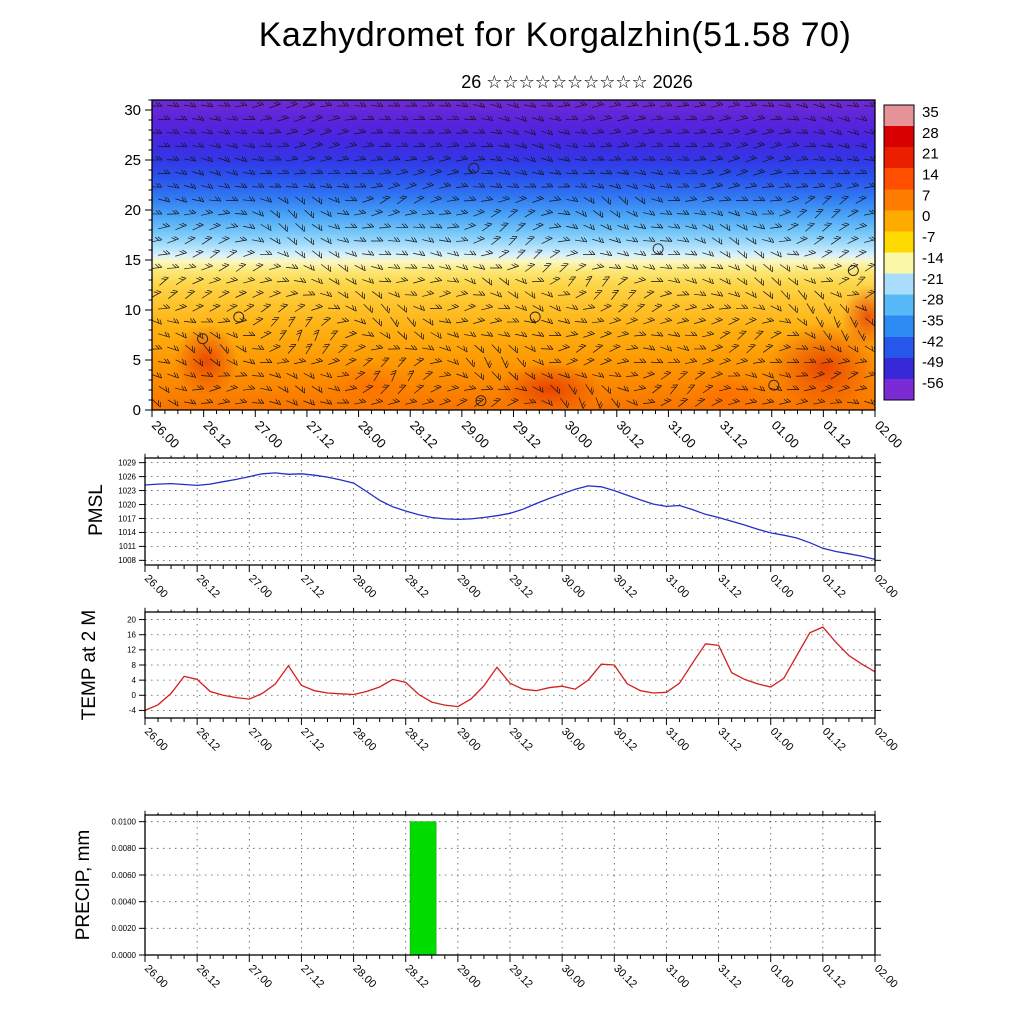 The image size is (1024, 1024). I want to click on height-ticks, so click(148, 255).